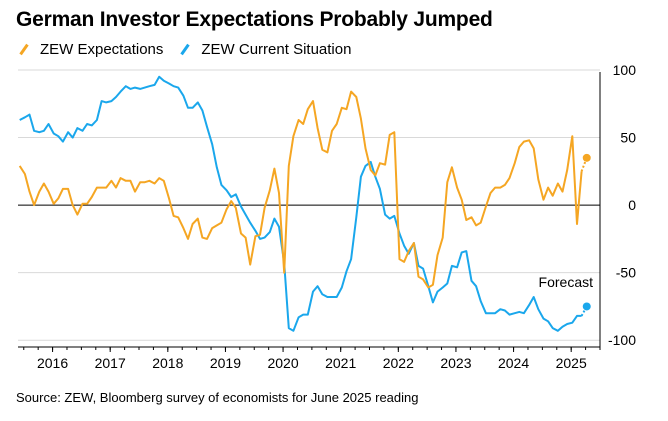  What do you see at coordinates (628, 138) in the screenshot?
I see `y-tick-label: 50` at bounding box center [628, 138].